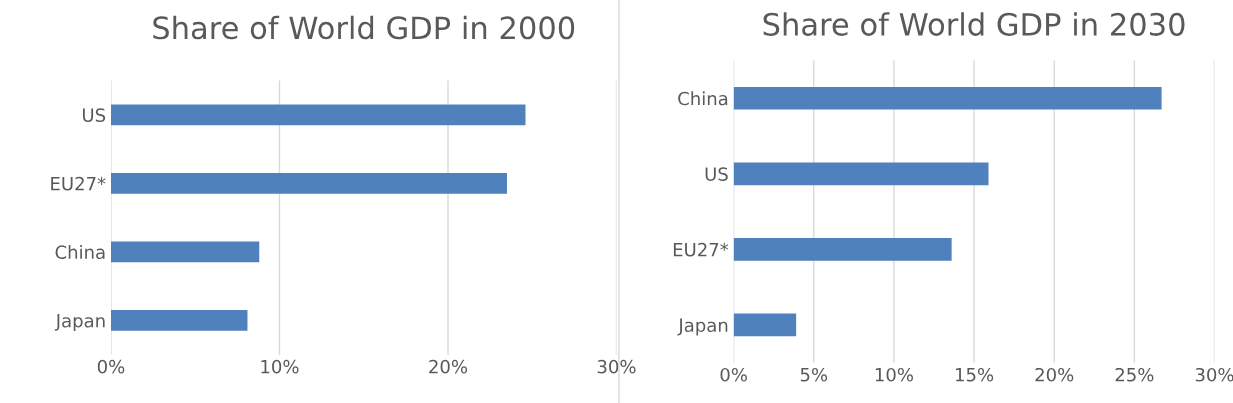 This screenshot has width=1233, height=403. What do you see at coordinates (364, 27) in the screenshot?
I see `chart-title: Share of World GDP in 2000` at bounding box center [364, 27].